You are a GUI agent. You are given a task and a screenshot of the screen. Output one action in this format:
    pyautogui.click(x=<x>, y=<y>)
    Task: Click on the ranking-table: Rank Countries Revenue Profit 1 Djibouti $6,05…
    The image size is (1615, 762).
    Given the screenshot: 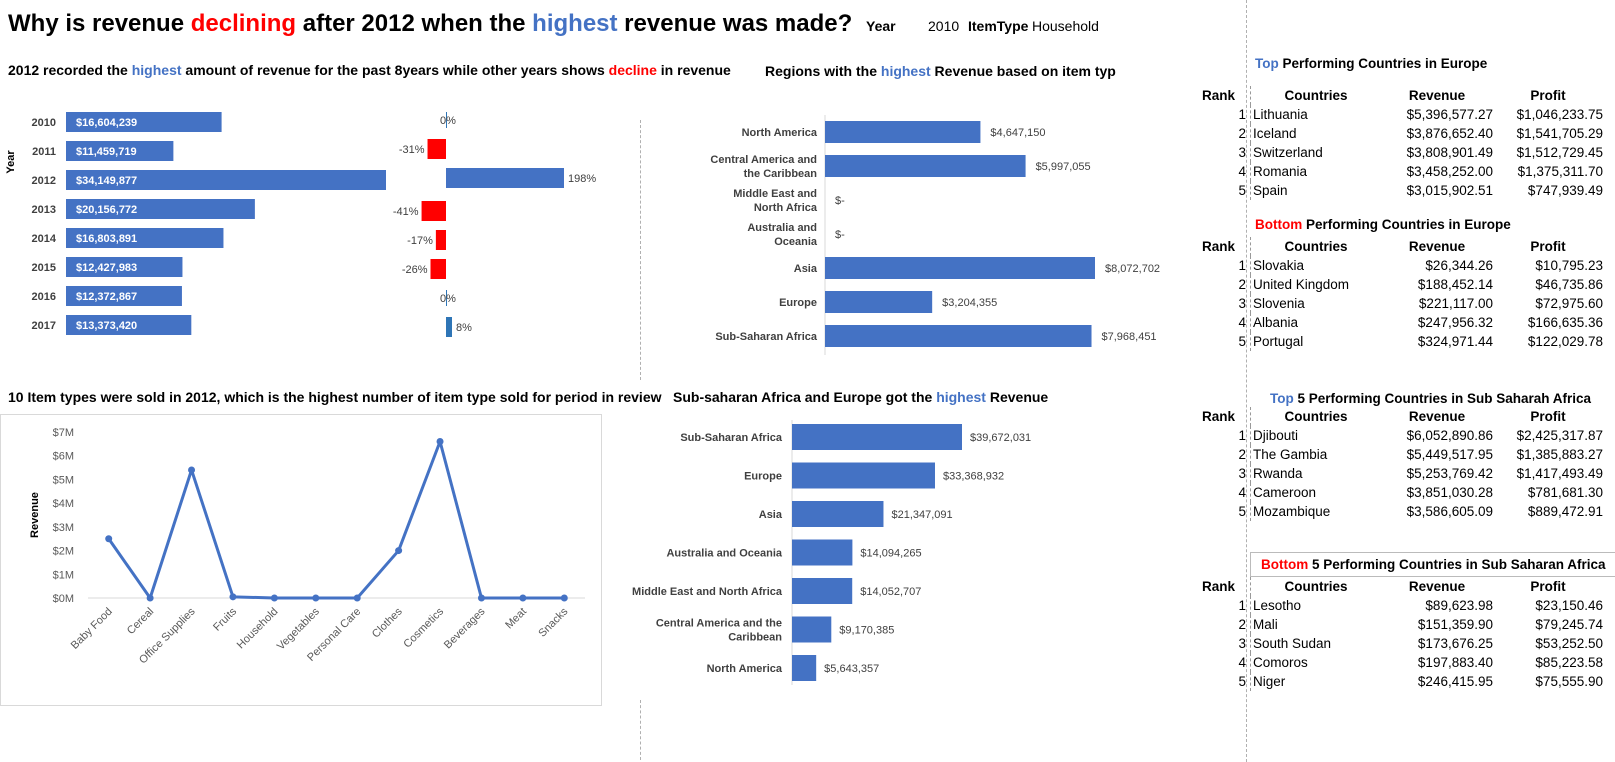 What is the action you would take?
    pyautogui.click(x=1402, y=464)
    